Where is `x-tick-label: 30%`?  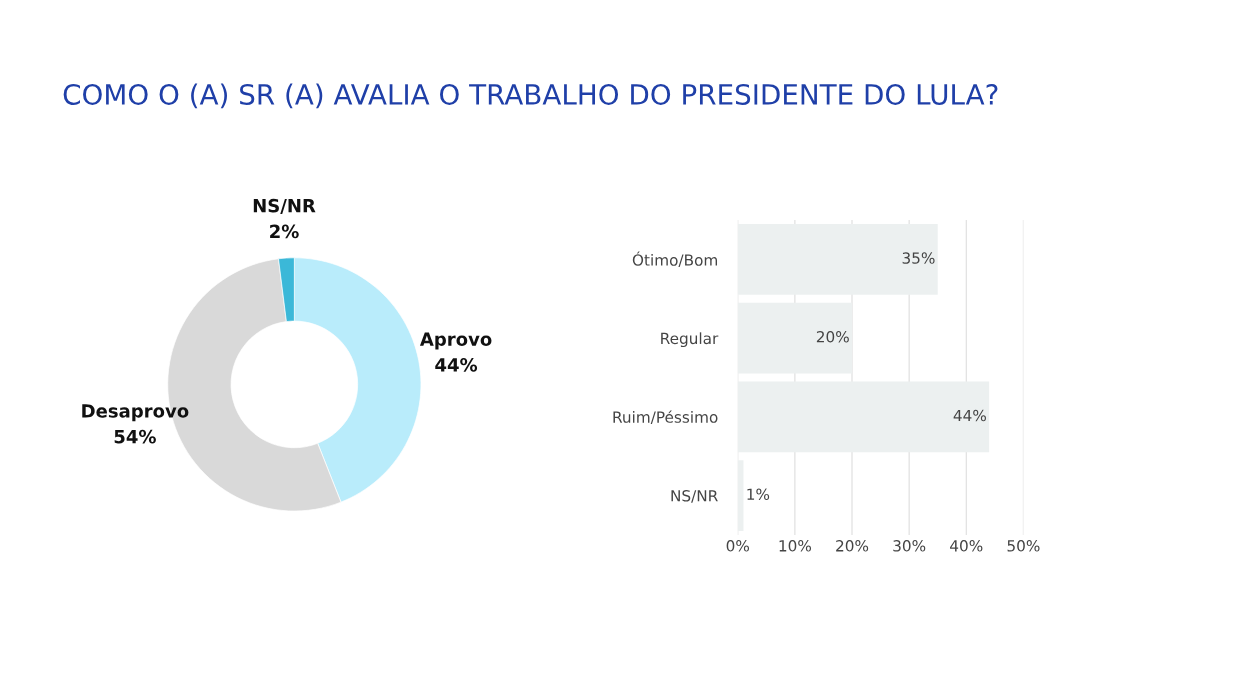
x-tick-label: 30% is located at coordinates (909, 546).